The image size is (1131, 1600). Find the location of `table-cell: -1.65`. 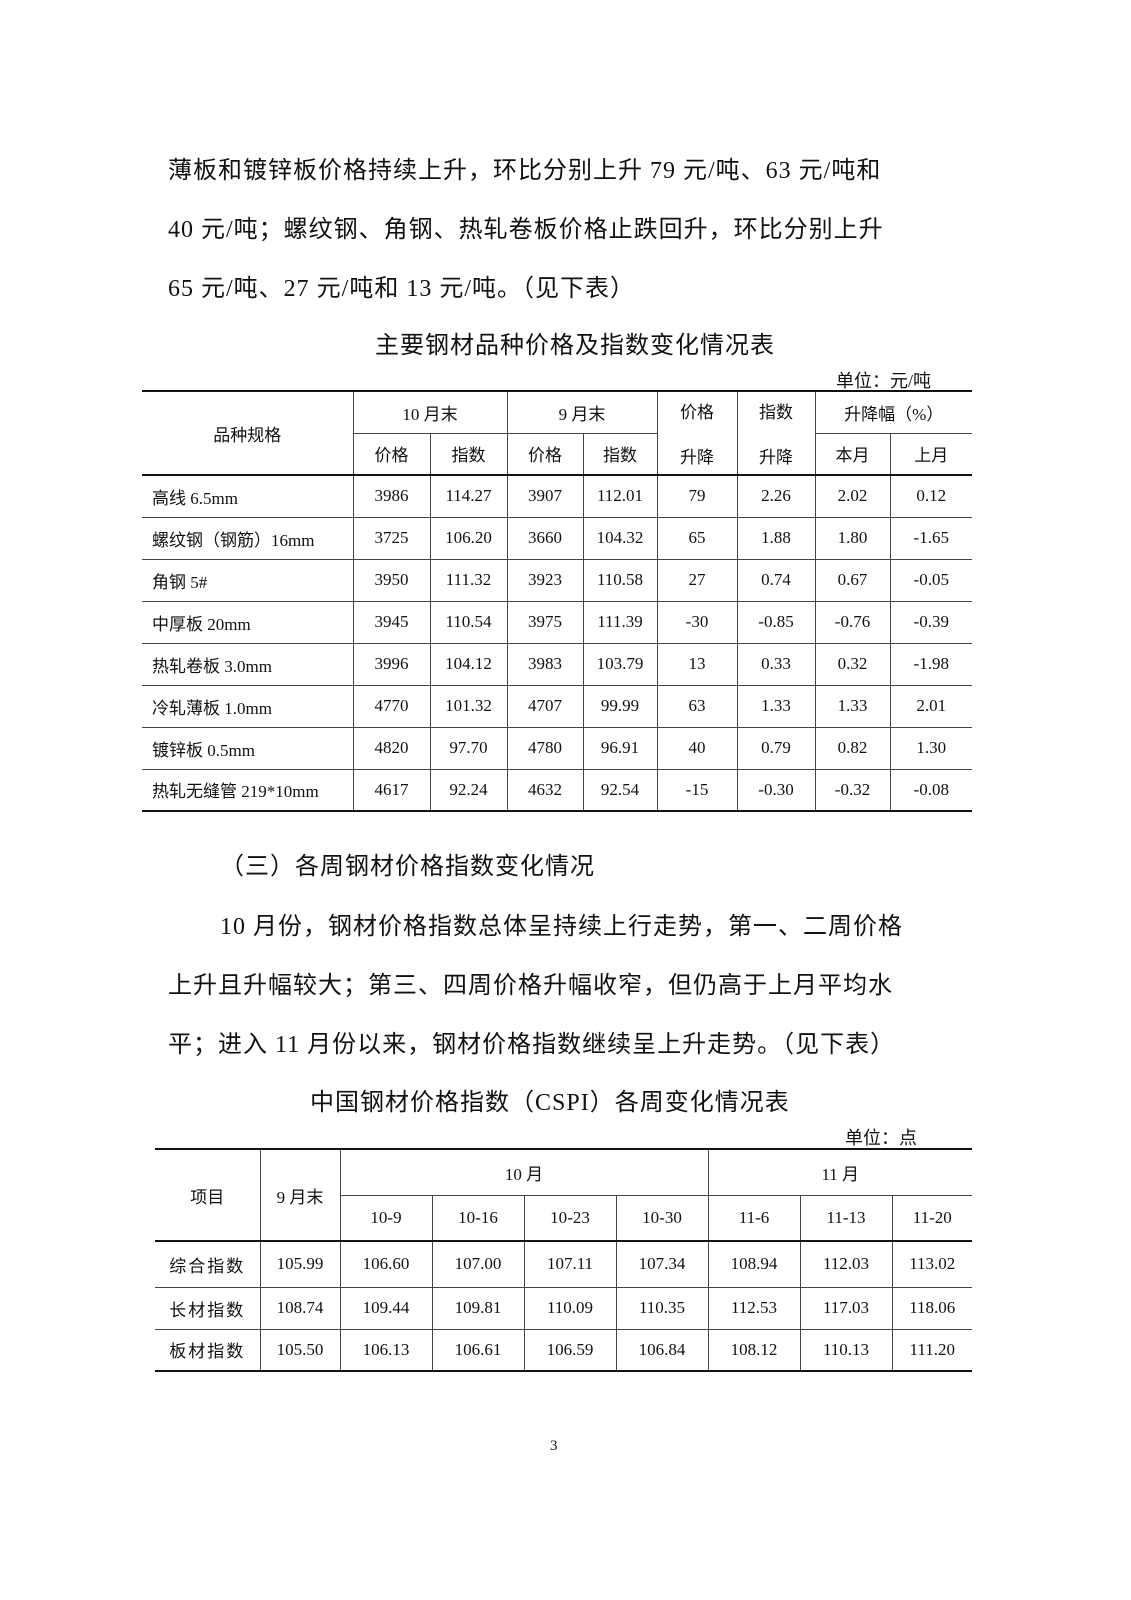

table-cell: -1.65 is located at coordinates (931, 538).